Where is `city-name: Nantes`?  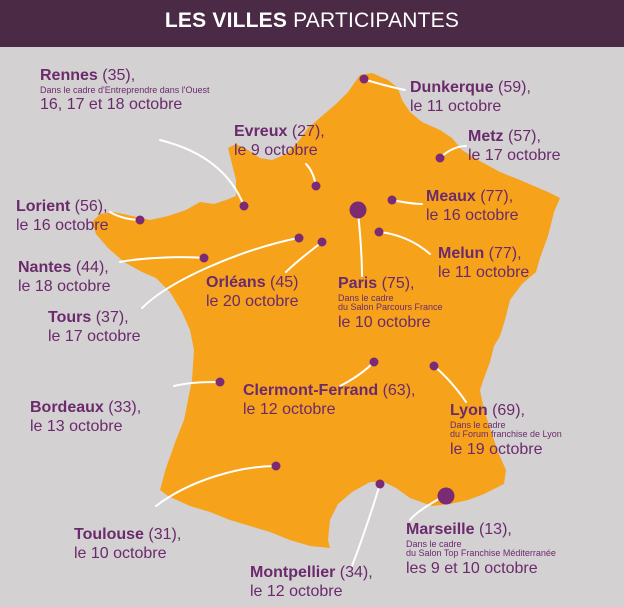 city-name: Nantes is located at coordinates (45, 267).